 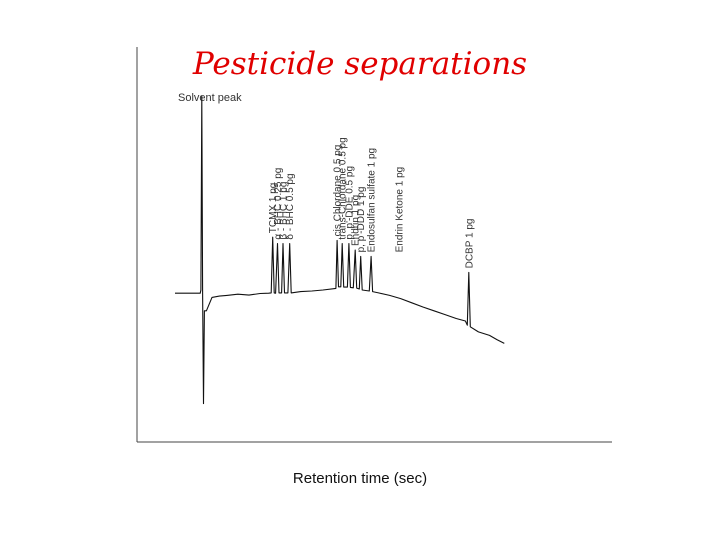 What do you see at coordinates (399, 210) in the screenshot?
I see `peak-label: Endrin Ketone 1 pg` at bounding box center [399, 210].